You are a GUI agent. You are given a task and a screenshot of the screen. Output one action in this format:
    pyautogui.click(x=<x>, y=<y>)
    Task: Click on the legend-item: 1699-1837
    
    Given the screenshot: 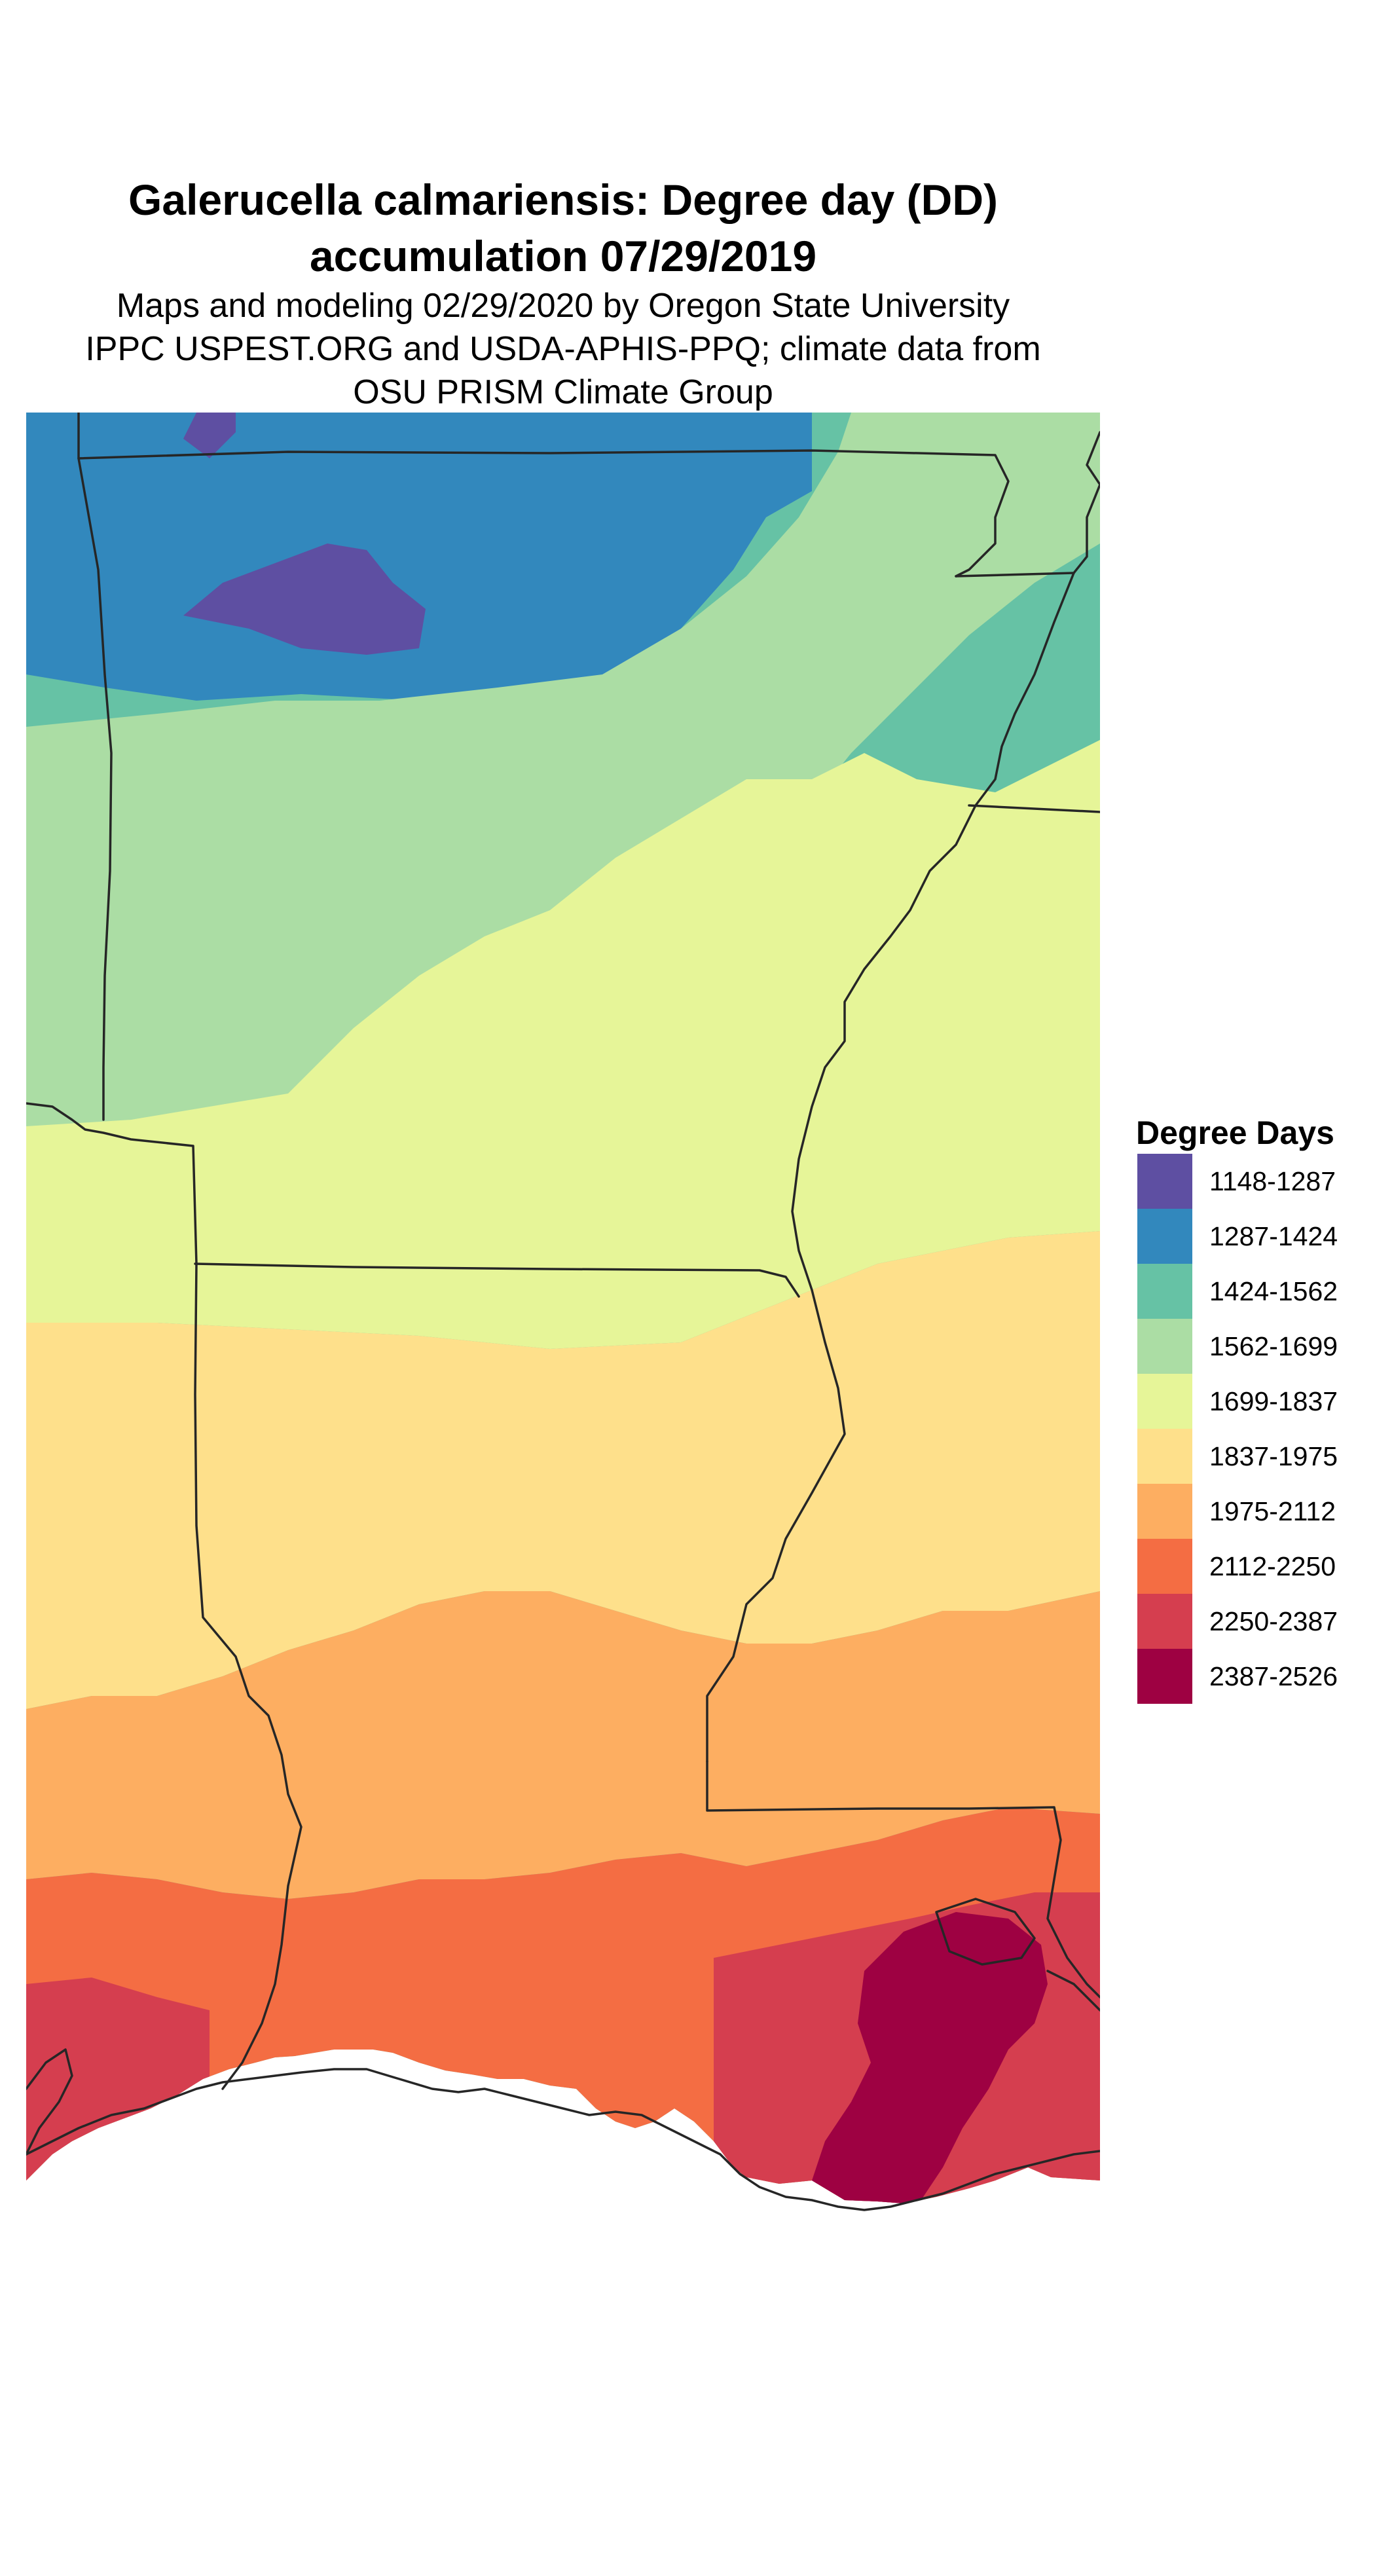 What is the action you would take?
    pyautogui.click(x=1254, y=1402)
    